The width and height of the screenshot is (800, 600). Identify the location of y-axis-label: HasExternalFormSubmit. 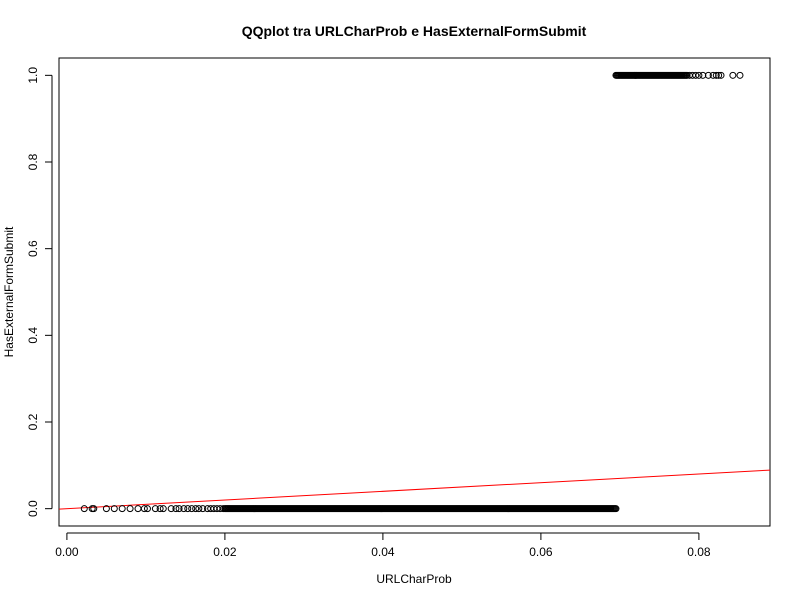
(9, 291).